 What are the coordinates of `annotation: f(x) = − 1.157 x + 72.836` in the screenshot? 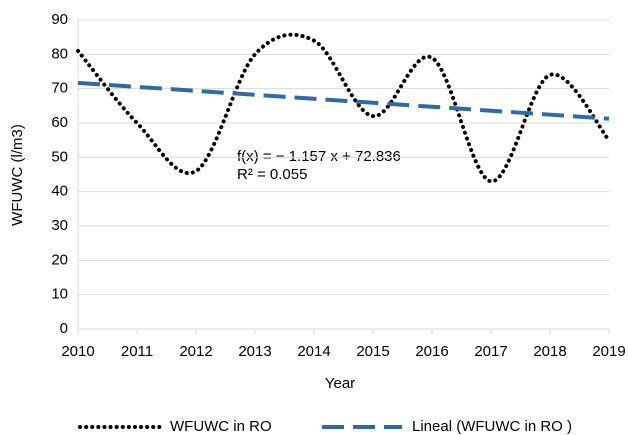 It's located at (319, 156).